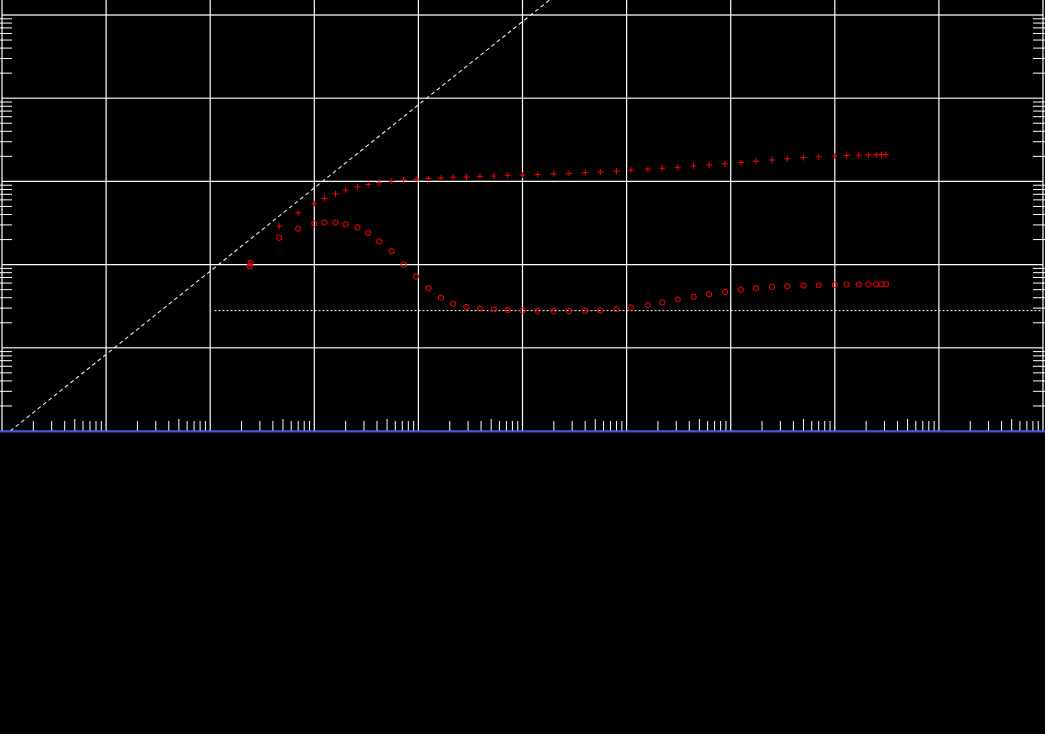 This screenshot has height=734, width=1045. I want to click on series-plus, so click(567, 209).